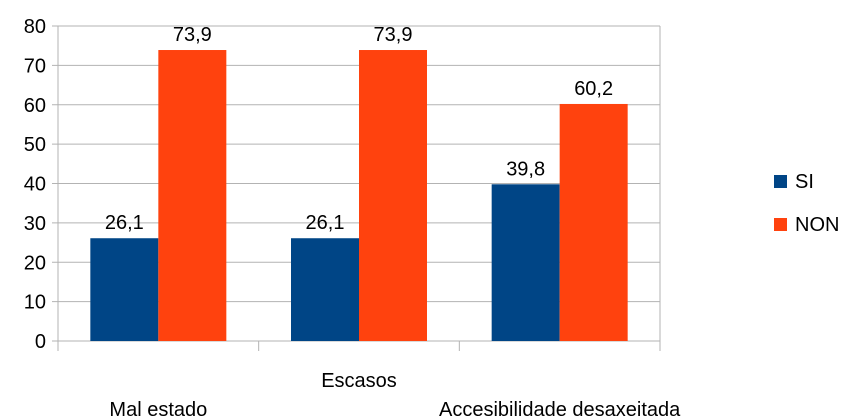  Describe the element at coordinates (393, 35) in the screenshot. I see `data-label-non-1: 73,9` at that location.